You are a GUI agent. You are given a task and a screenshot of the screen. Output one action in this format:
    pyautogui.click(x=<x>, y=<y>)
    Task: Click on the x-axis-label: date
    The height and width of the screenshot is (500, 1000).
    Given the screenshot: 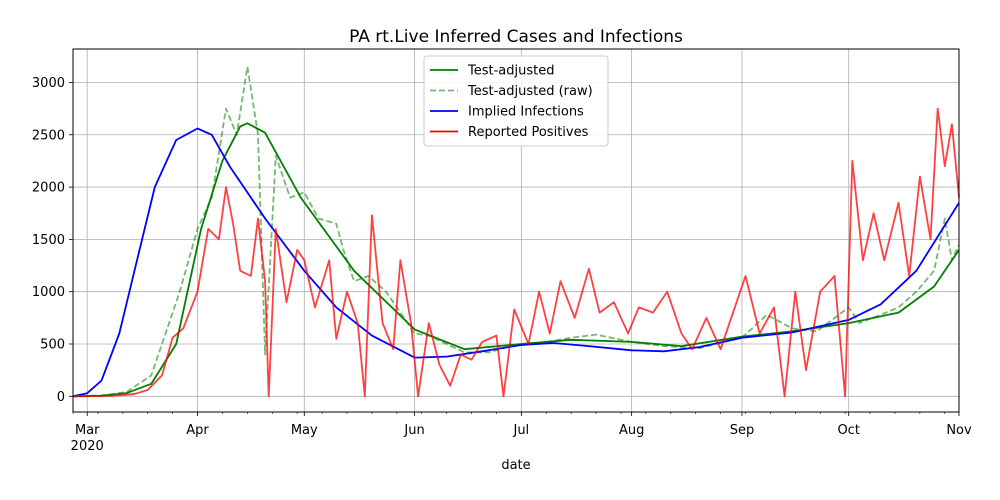 What is the action you would take?
    pyautogui.click(x=515, y=465)
    